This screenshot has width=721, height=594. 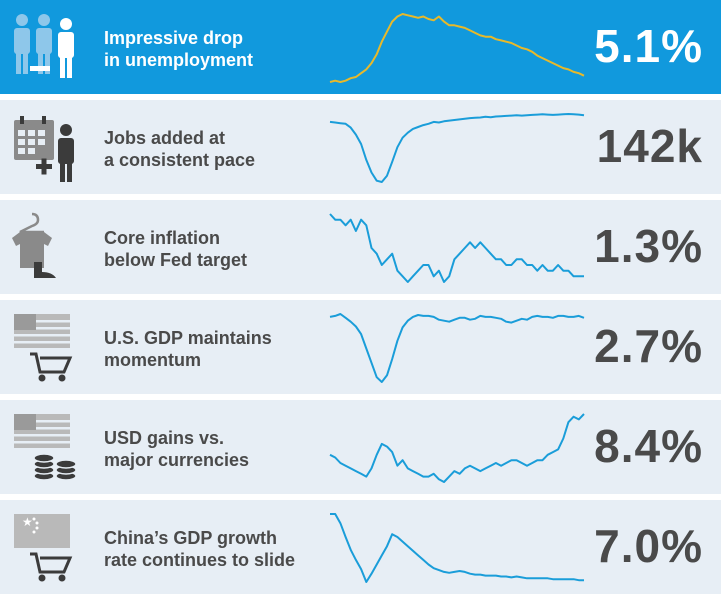 What do you see at coordinates (648, 546) in the screenshot?
I see `indicator-value: 7.0%` at bounding box center [648, 546].